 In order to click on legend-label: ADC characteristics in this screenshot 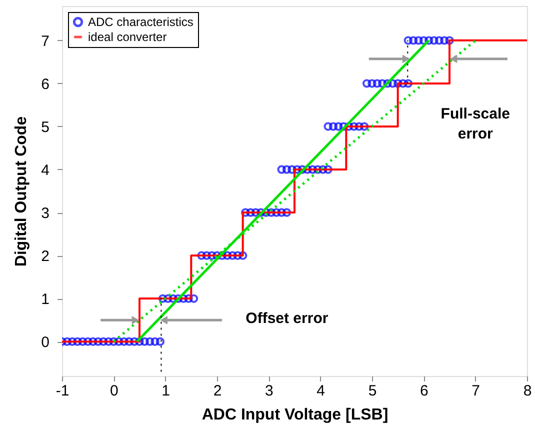, I will do `click(141, 22)`.